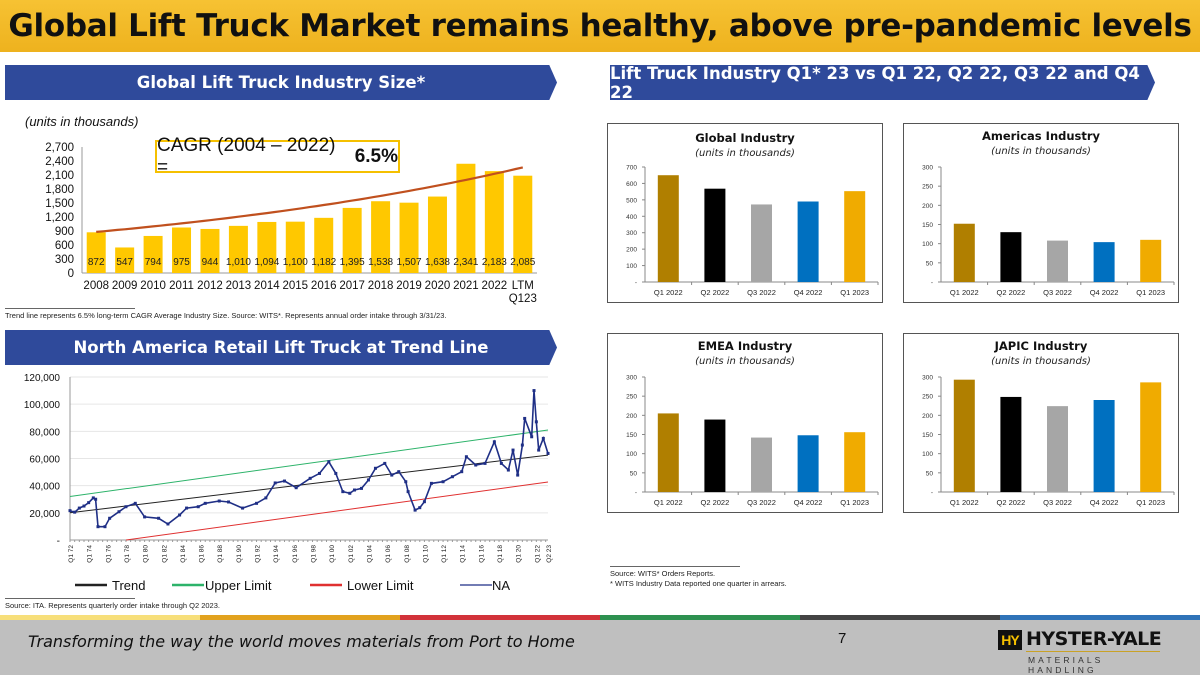  I want to click on stripe-segment, so click(700, 617).